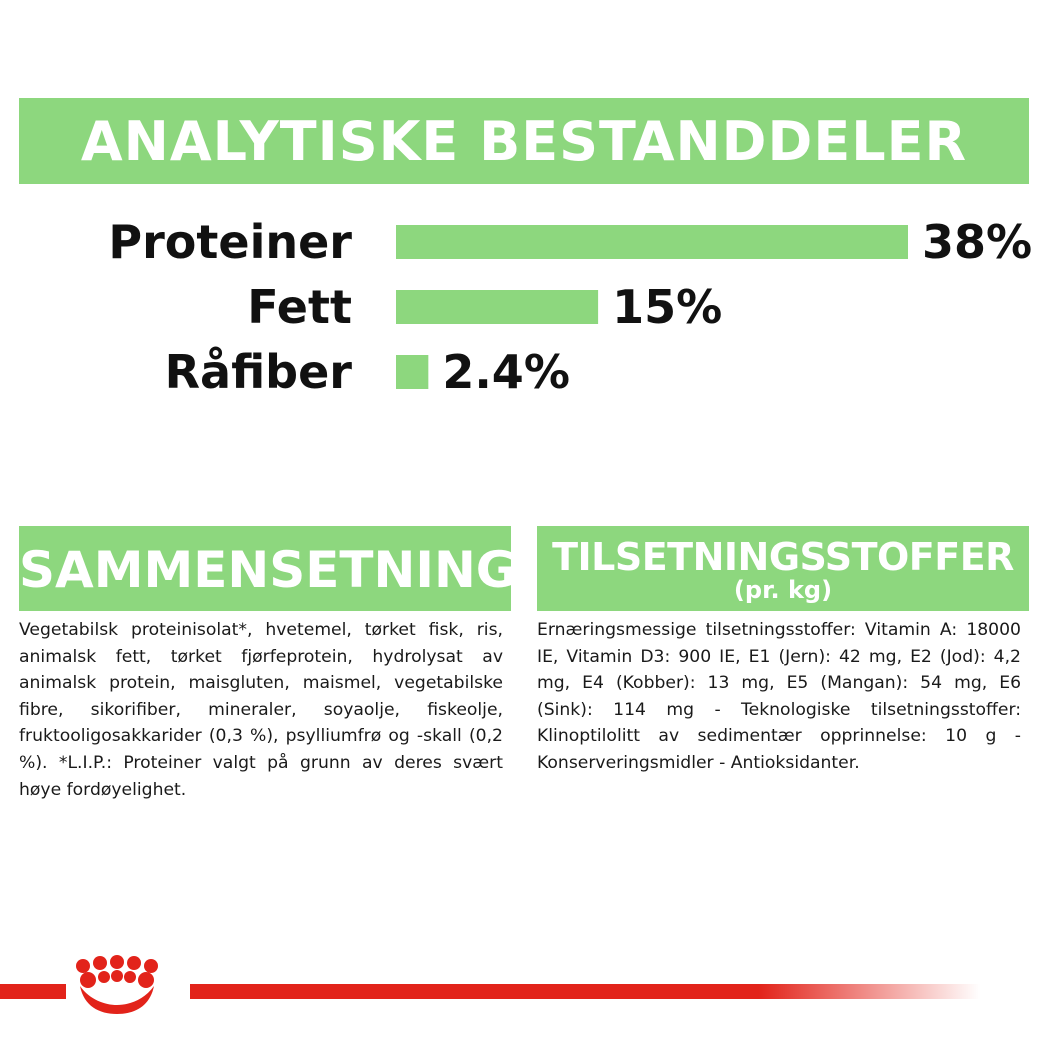  Describe the element at coordinates (783, 557) in the screenshot. I see `additives-title: TILSETNINGSSTOFFER` at that location.